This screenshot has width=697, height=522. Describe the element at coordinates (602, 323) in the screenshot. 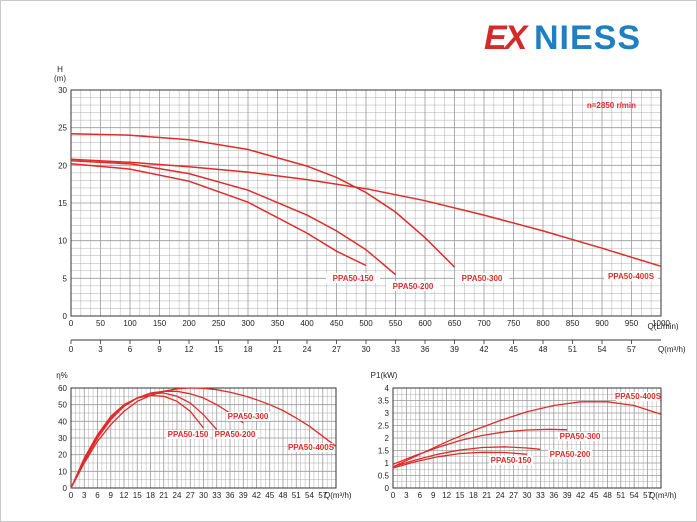

I see `x-tick-label: 900` at that location.